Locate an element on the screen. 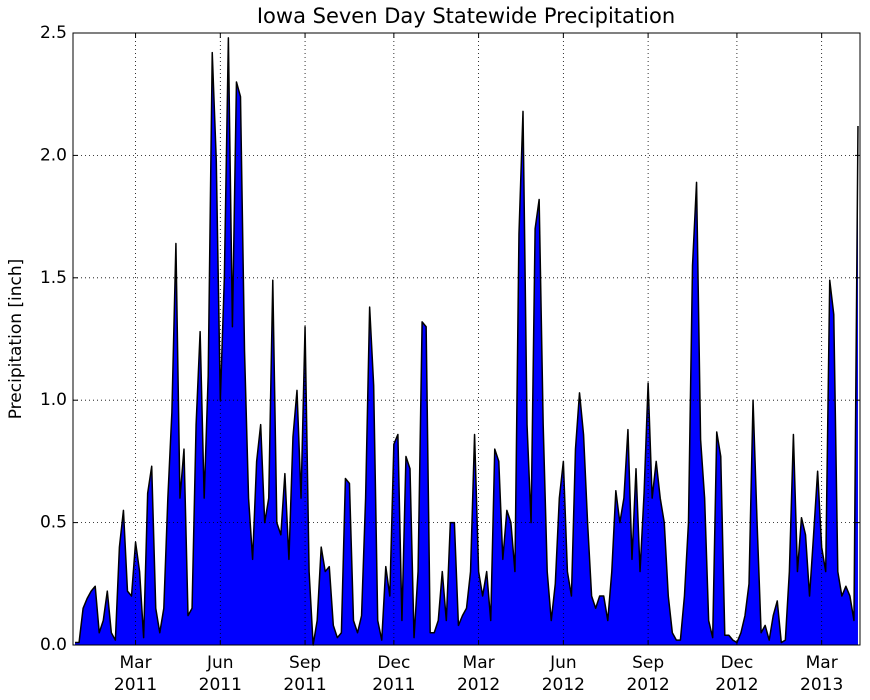 The image size is (870, 700). x-tick-label: Mar 2012 is located at coordinates (478, 674).